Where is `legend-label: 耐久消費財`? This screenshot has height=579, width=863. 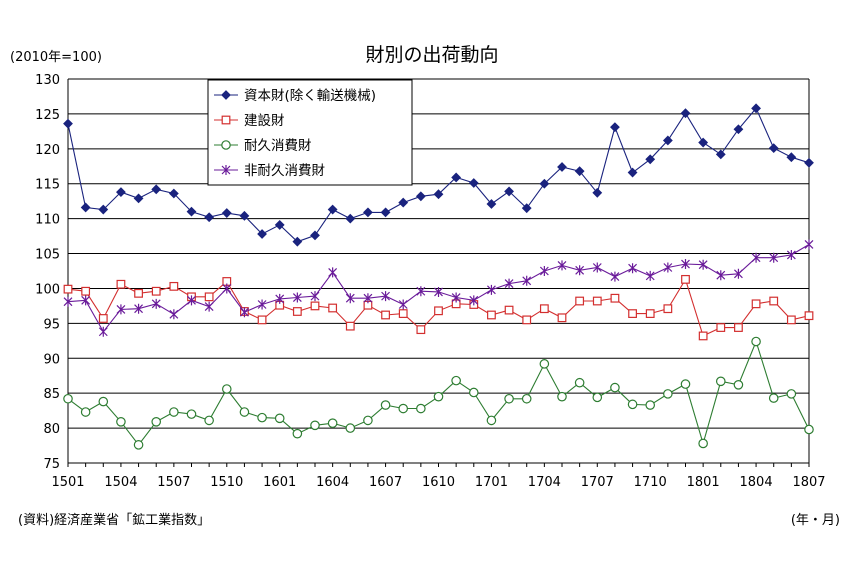
legend-label: 耐久消費財 is located at coordinates (278, 146).